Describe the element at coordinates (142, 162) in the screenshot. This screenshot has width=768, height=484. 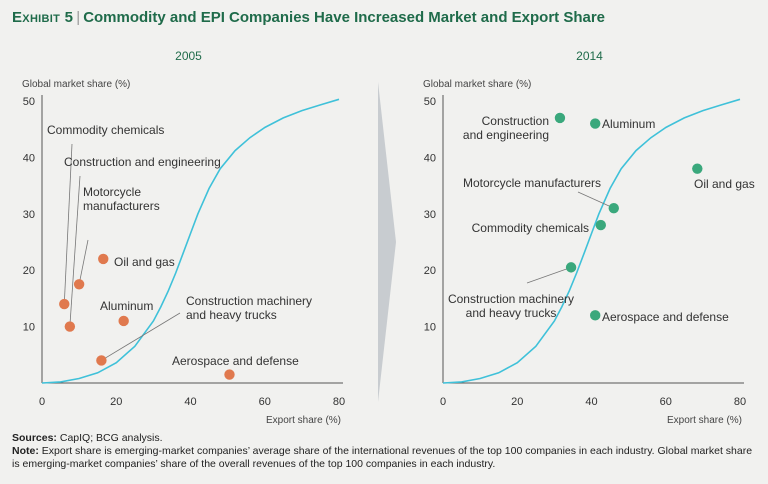
I see `point-label-construction-and-engineering: Construction and engineering` at that location.